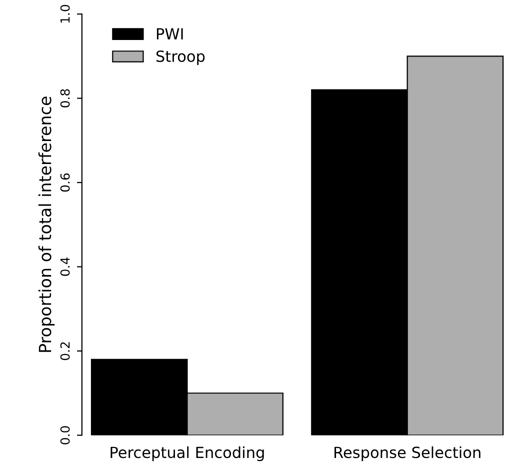  I want to click on y-tick-label: 0.4, so click(65, 267).